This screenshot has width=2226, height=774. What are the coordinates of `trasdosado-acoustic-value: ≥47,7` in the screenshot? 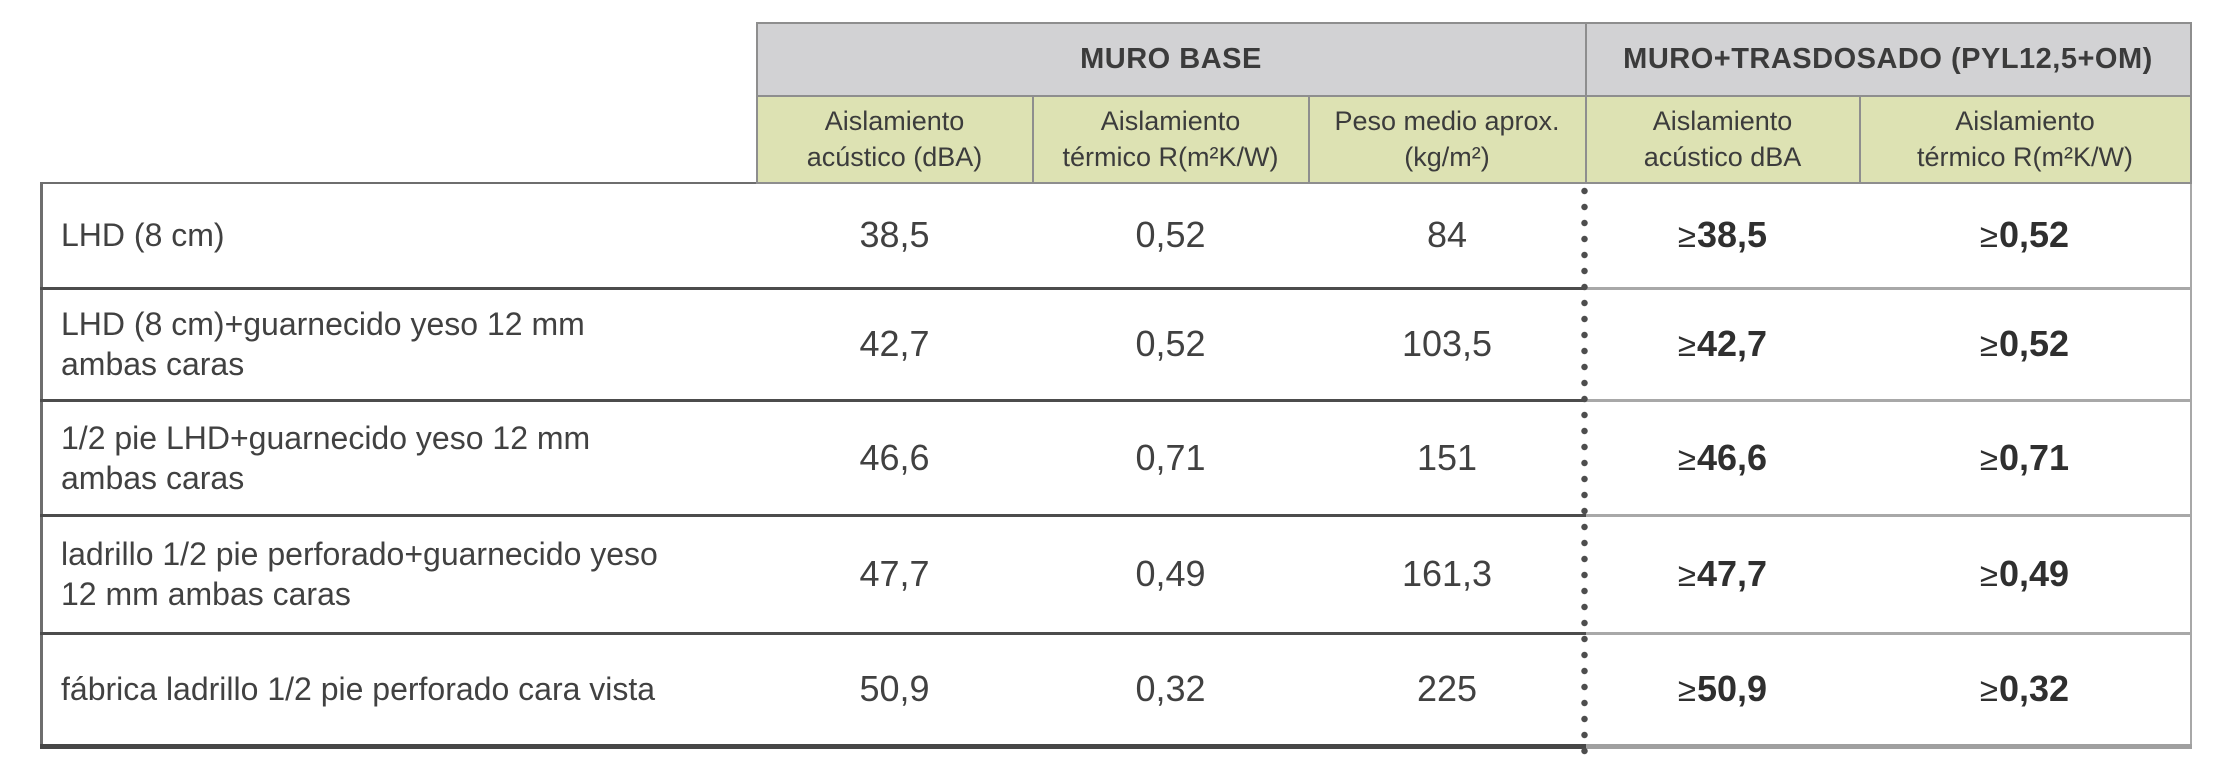 It's located at (1722, 575).